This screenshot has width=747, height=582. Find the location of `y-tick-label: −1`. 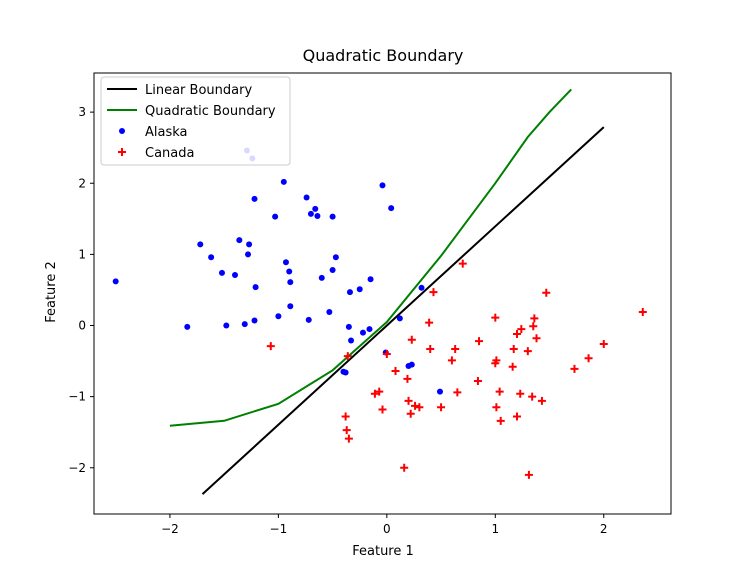

y-tick-label: −1 is located at coordinates (77, 397).